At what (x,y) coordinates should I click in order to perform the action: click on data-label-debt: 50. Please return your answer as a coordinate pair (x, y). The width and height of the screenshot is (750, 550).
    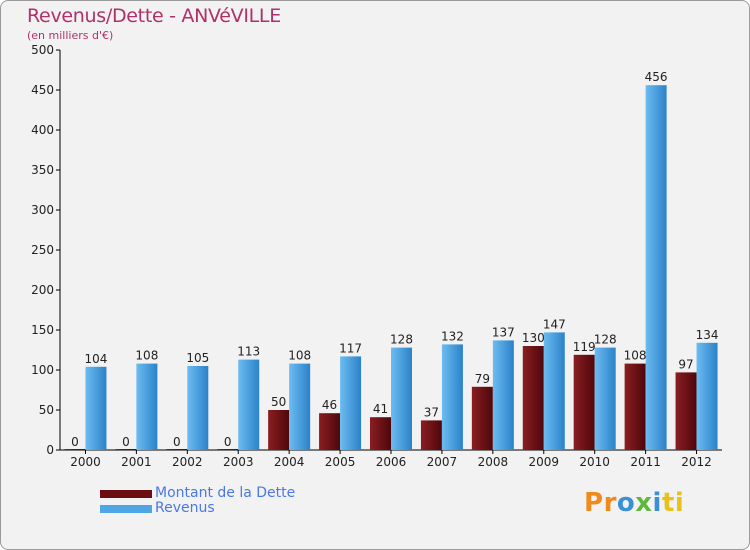
    Looking at the image, I should click on (278, 402).